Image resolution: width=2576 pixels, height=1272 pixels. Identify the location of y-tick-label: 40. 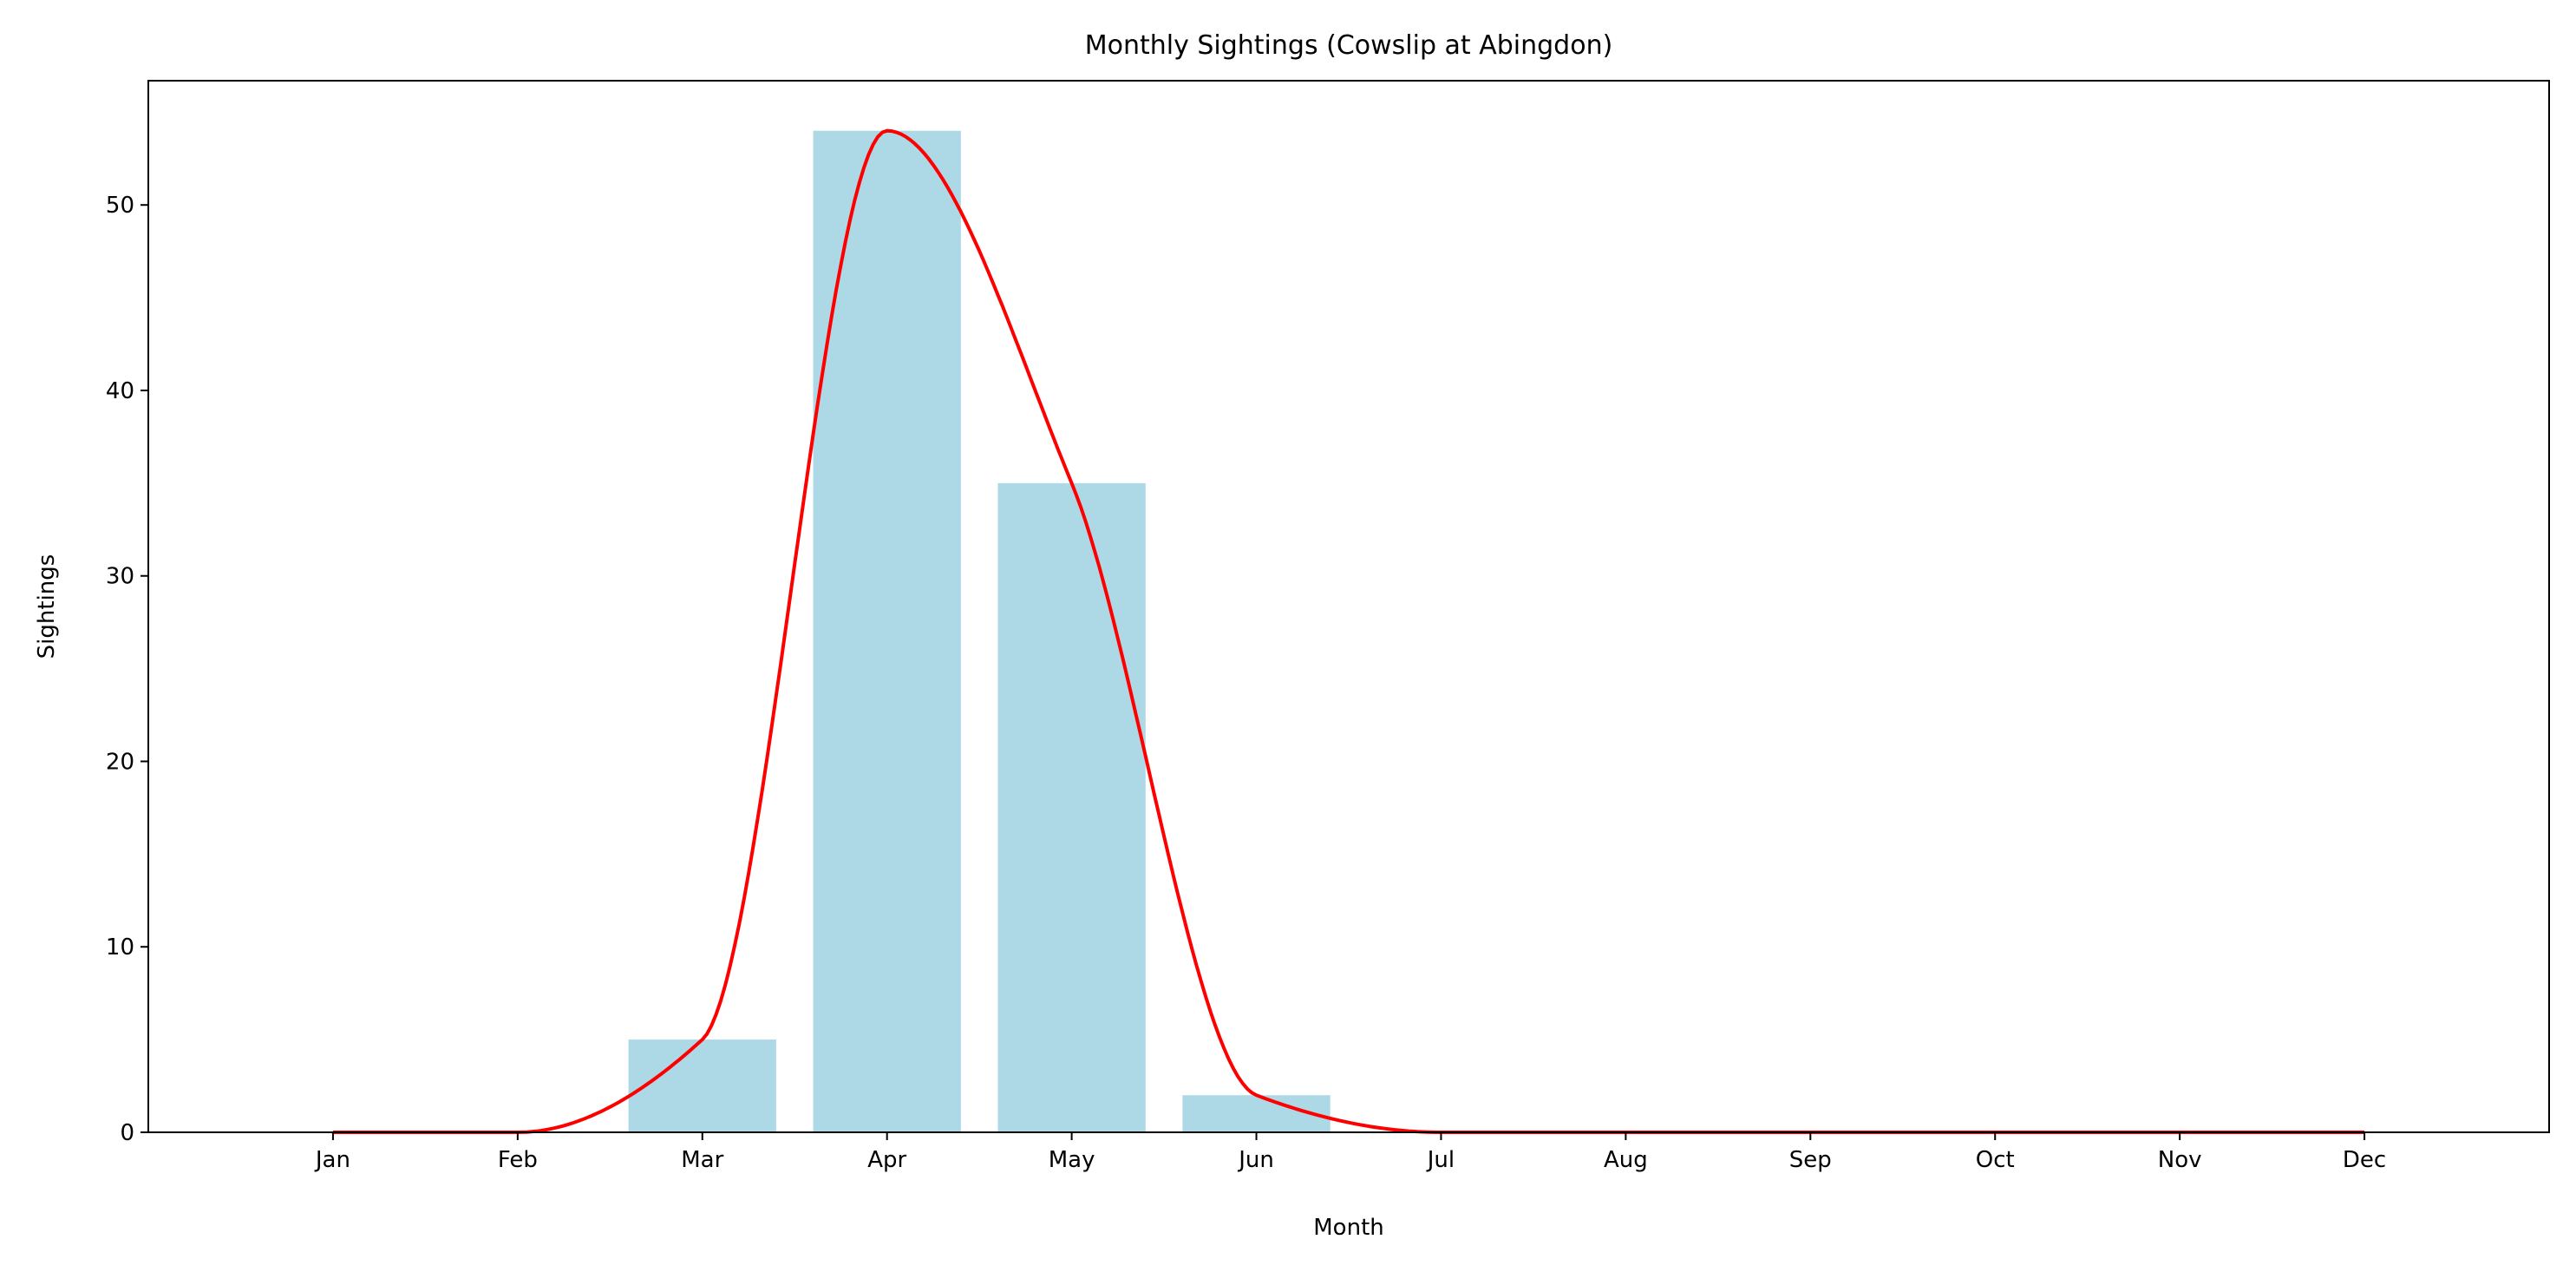
(120, 391).